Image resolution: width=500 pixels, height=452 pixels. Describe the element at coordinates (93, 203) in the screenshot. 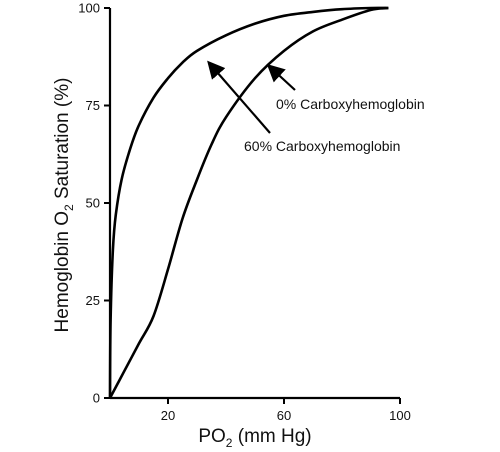

I see `y-tick-label: 50` at that location.